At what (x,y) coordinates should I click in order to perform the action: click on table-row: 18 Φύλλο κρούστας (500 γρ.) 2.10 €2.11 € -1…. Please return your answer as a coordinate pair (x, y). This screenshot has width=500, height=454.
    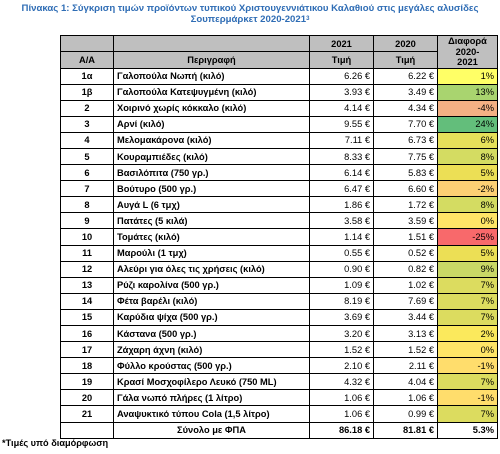
    Looking at the image, I should click on (279, 366).